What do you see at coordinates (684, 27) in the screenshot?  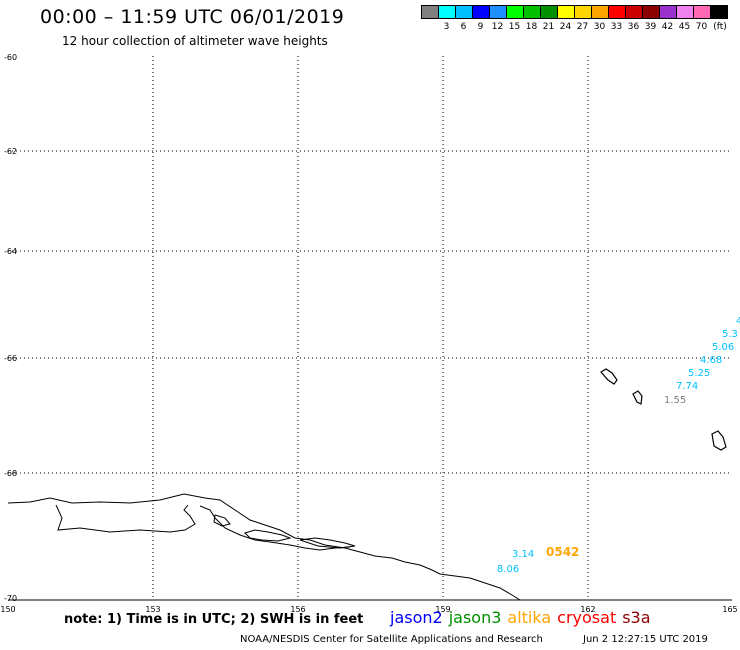 I see `legend-label: 45` at bounding box center [684, 27].